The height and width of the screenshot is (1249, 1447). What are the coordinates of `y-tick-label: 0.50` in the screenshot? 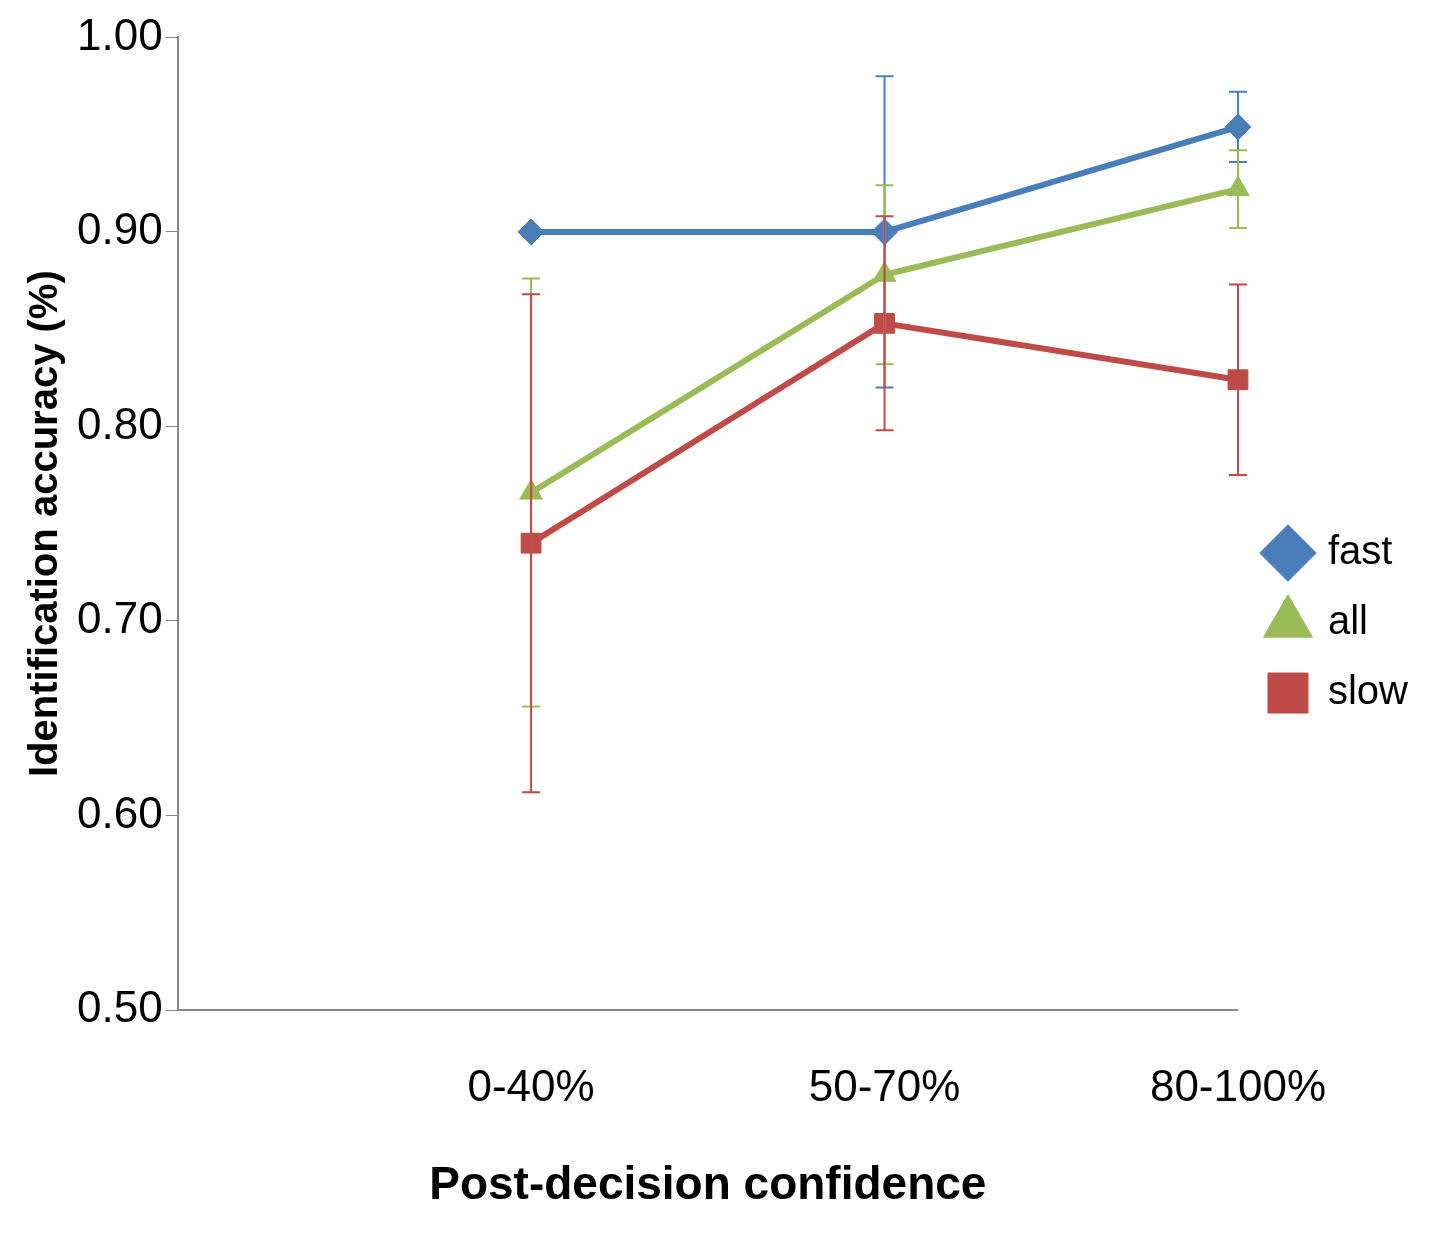 It's located at (120, 1007).